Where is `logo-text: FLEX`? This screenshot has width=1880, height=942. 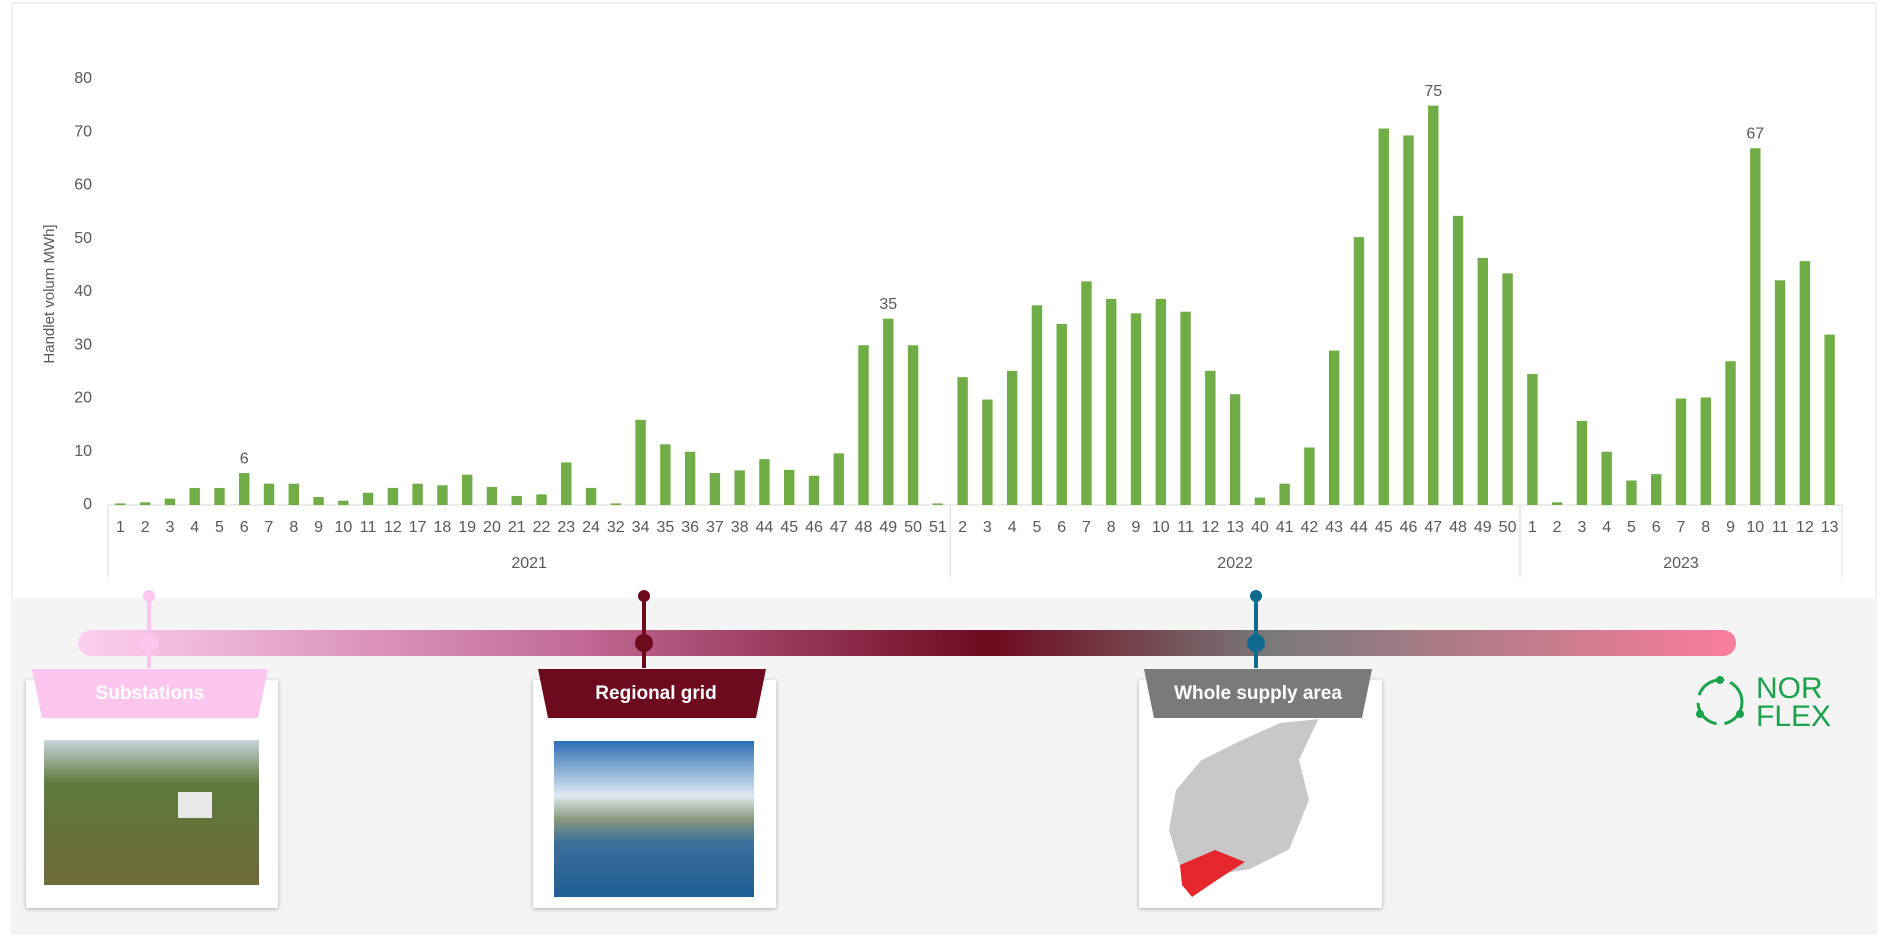
logo-text: FLEX is located at coordinates (1793, 716).